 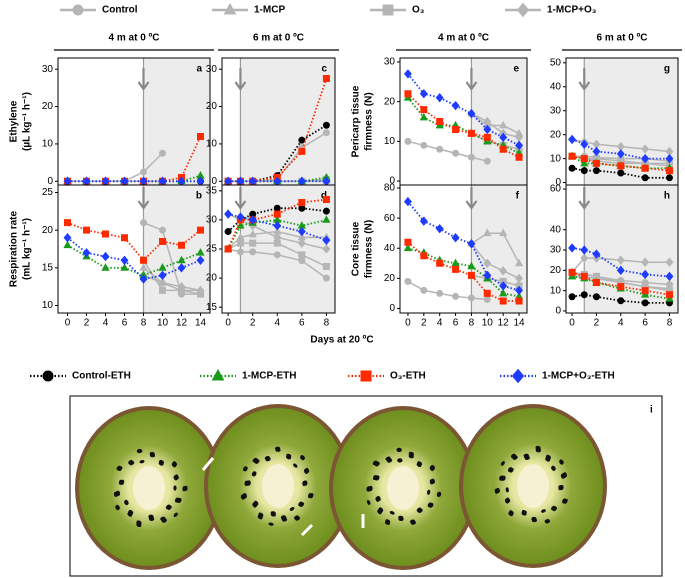 I want to click on panel-label: a, so click(x=199, y=69).